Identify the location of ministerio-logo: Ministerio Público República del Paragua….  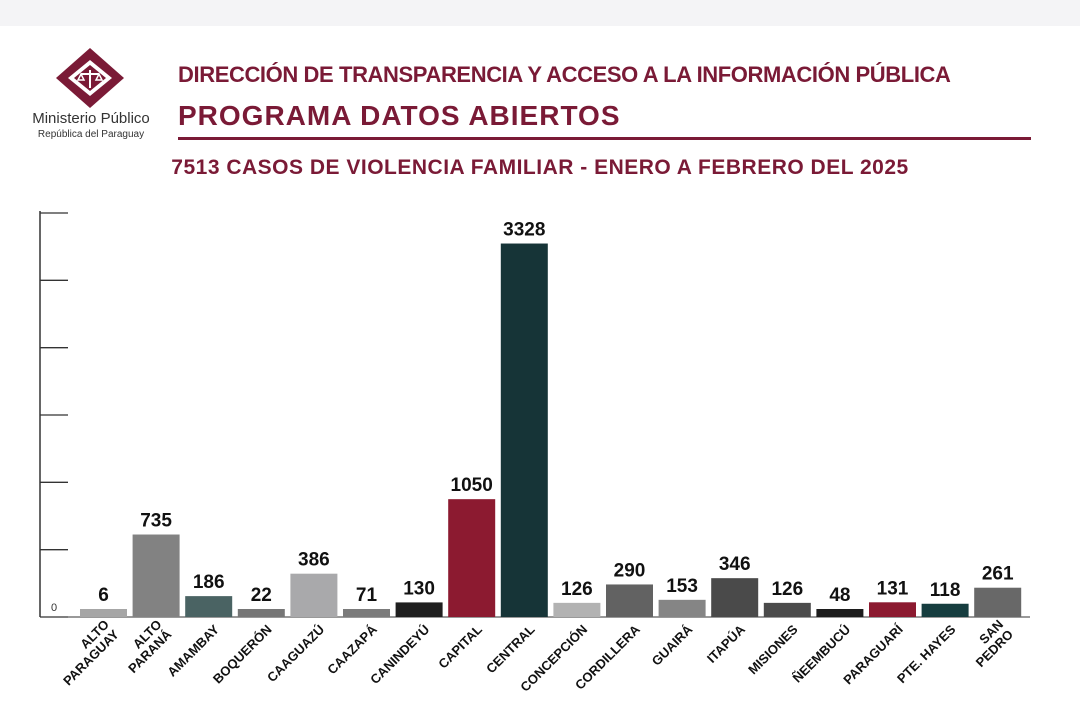
(95, 94).